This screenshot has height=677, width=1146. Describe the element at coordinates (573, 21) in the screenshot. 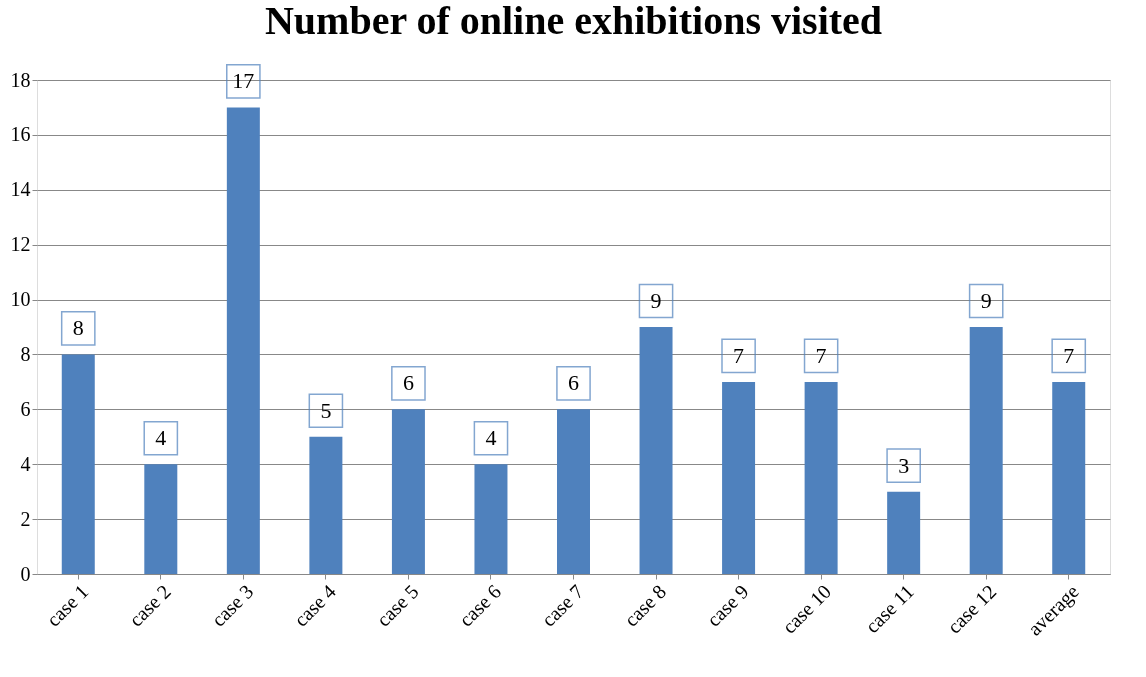

I see `chart-title: Number of online exhibitions visited` at that location.